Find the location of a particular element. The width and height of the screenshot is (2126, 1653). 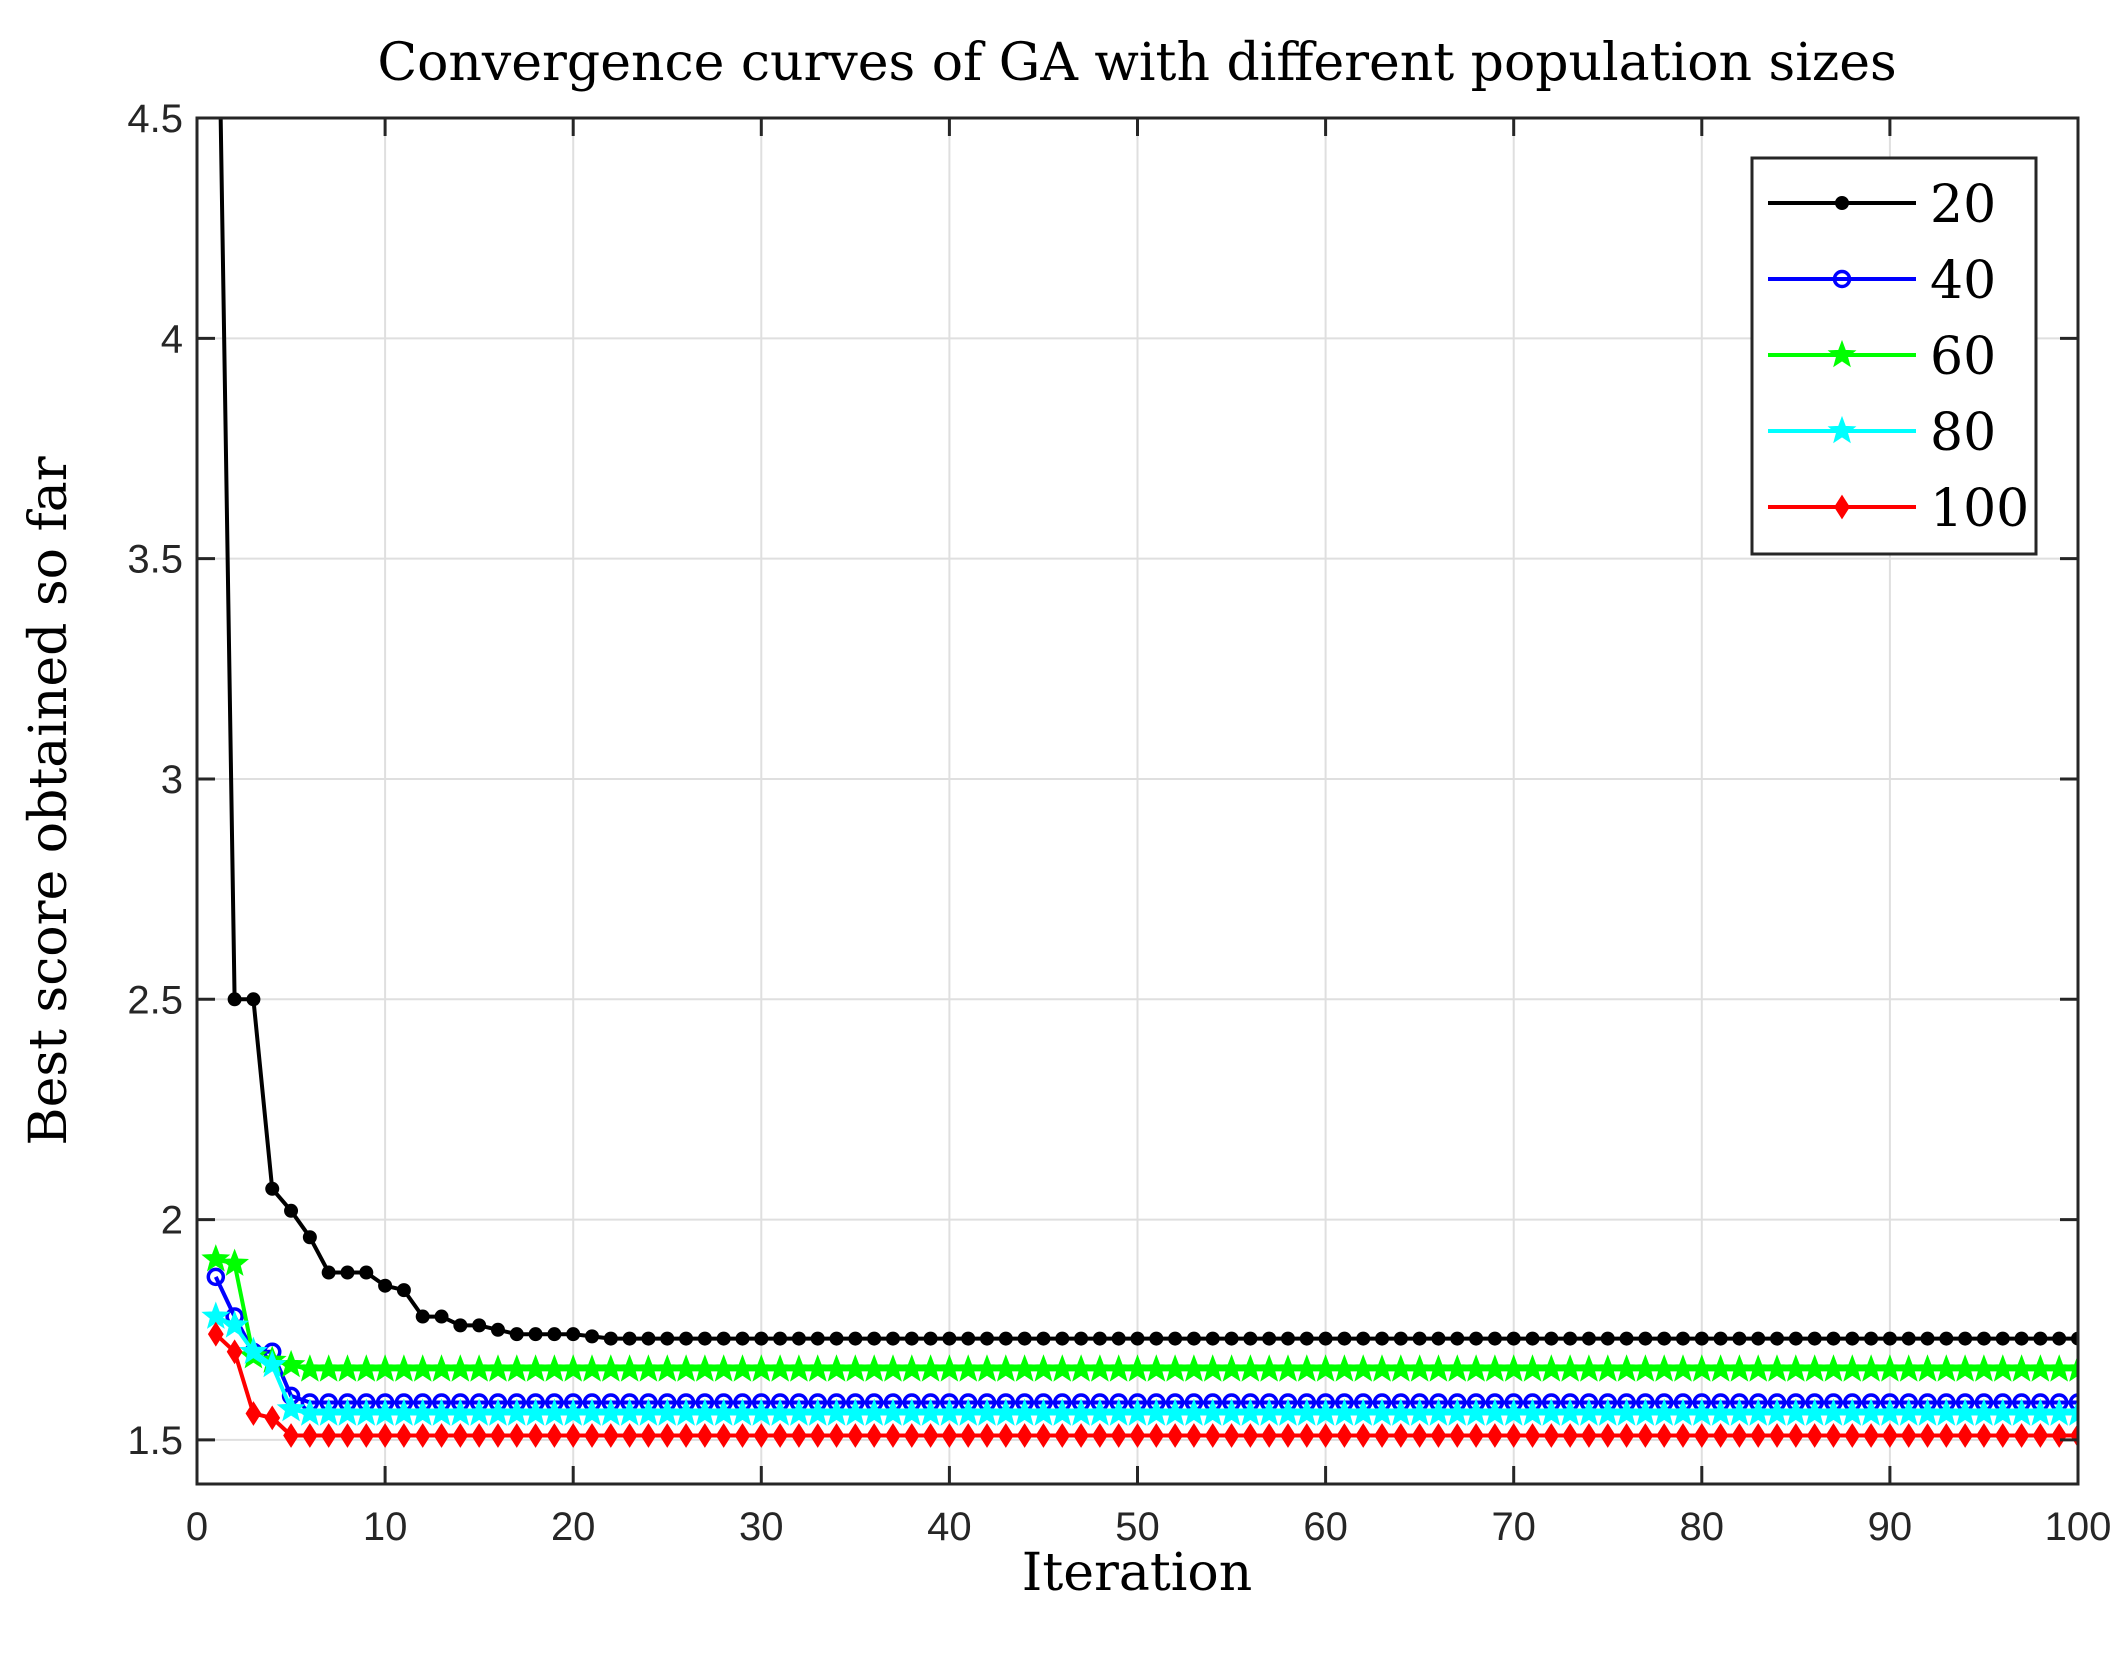

y-tick-label: 3.5 is located at coordinates (155, 560).